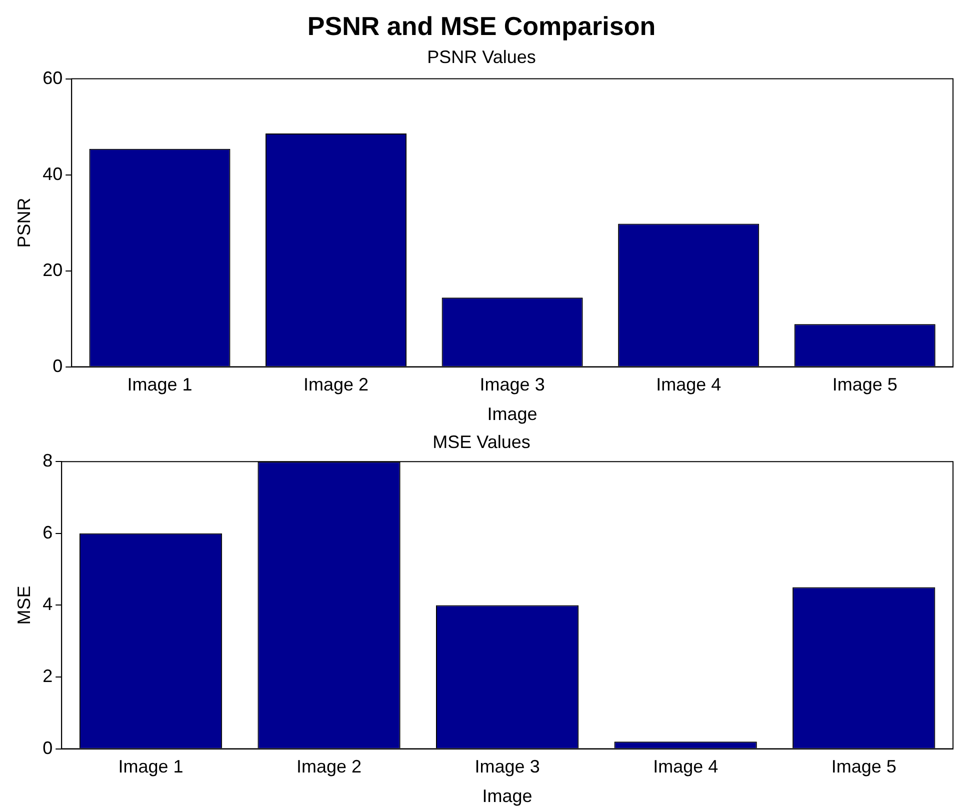 Image resolution: width=957 pixels, height=812 pixels. What do you see at coordinates (52, 78) in the screenshot?
I see `y-tick-label: 60` at bounding box center [52, 78].